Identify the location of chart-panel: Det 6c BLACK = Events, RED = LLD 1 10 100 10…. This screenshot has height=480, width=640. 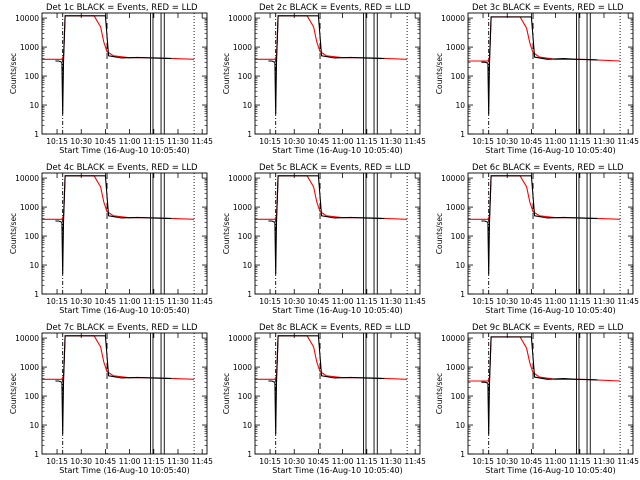
(537, 239).